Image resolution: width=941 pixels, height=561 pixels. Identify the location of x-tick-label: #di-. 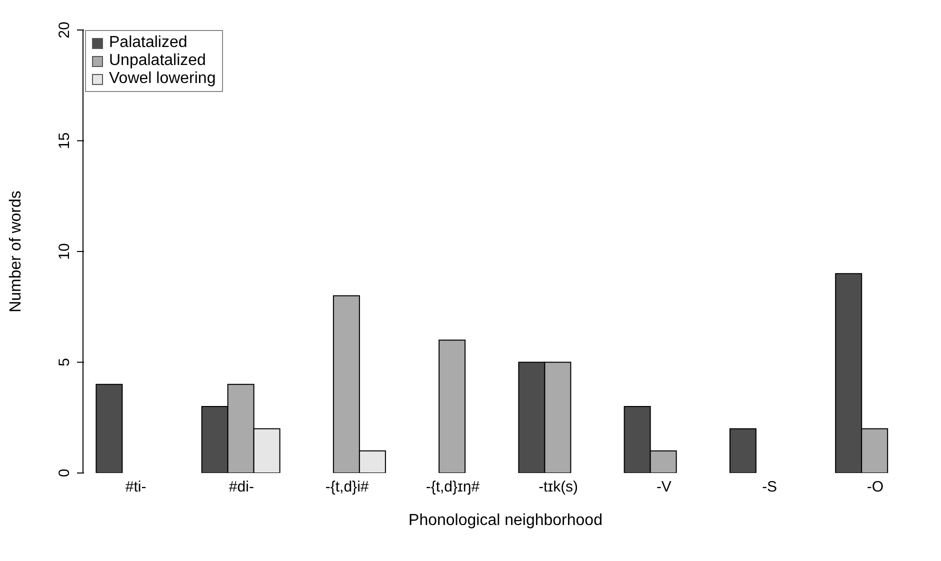
(241, 487).